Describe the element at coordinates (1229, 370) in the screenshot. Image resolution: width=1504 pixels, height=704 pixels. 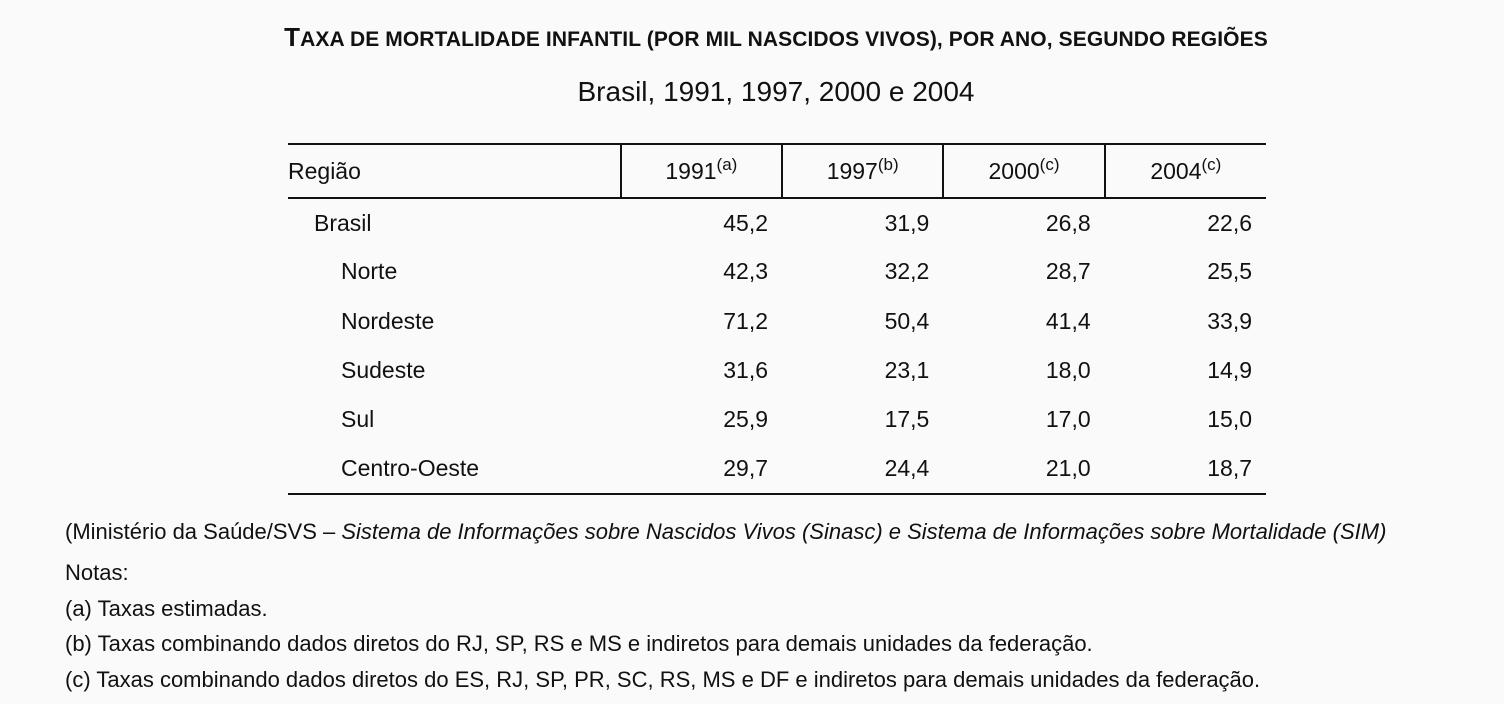
I see `rate-value: 14,9` at that location.